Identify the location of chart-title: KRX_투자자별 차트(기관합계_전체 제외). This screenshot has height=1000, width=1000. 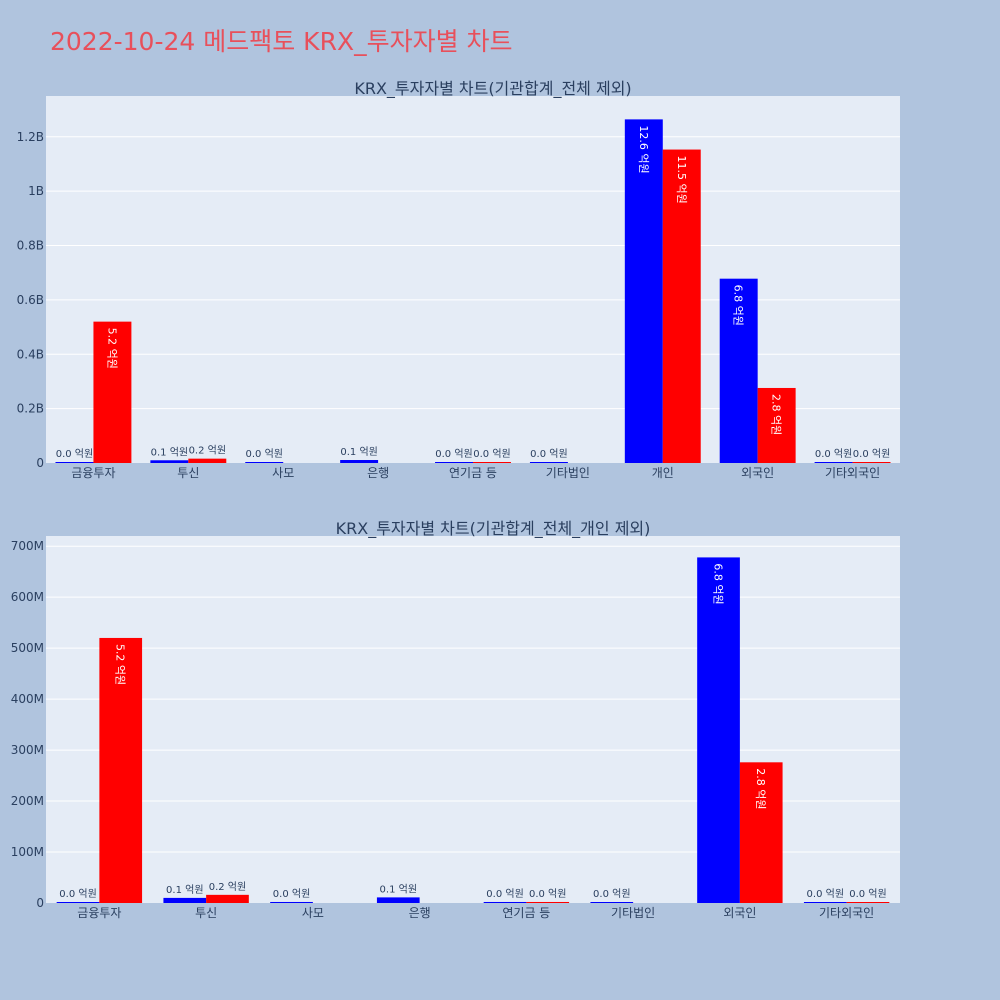
(492, 89).